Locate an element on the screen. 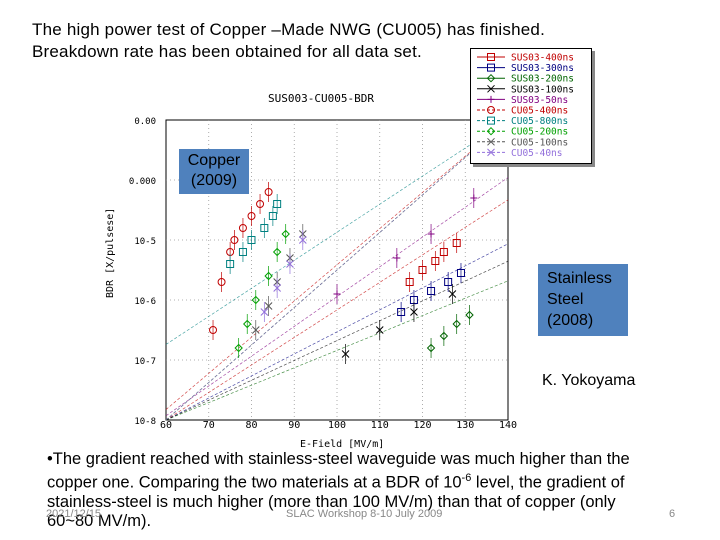 The width and height of the screenshot is (720, 540). series-CU05-800ns is located at coordinates (254, 234).